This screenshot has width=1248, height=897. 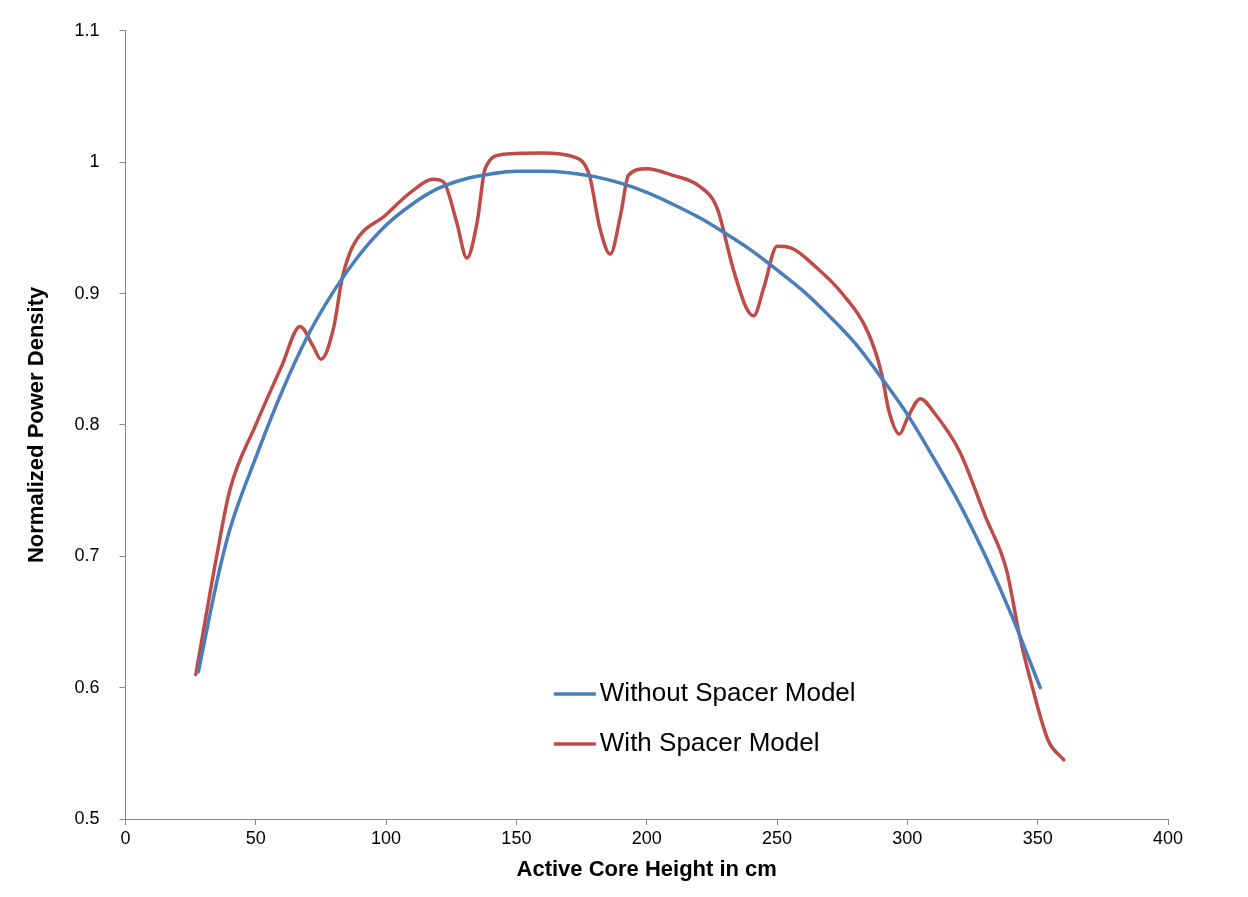 What do you see at coordinates (1037, 837) in the screenshot?
I see `x-tick-label: 350` at bounding box center [1037, 837].